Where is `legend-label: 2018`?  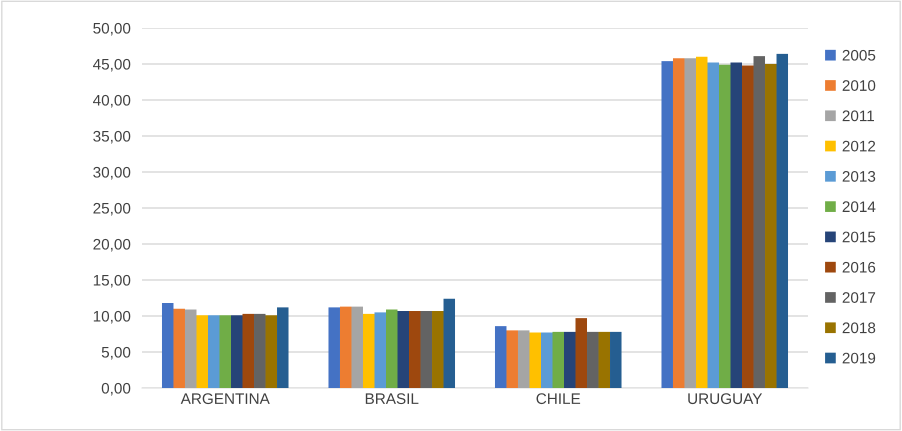 legend-label: 2018 is located at coordinates (859, 328).